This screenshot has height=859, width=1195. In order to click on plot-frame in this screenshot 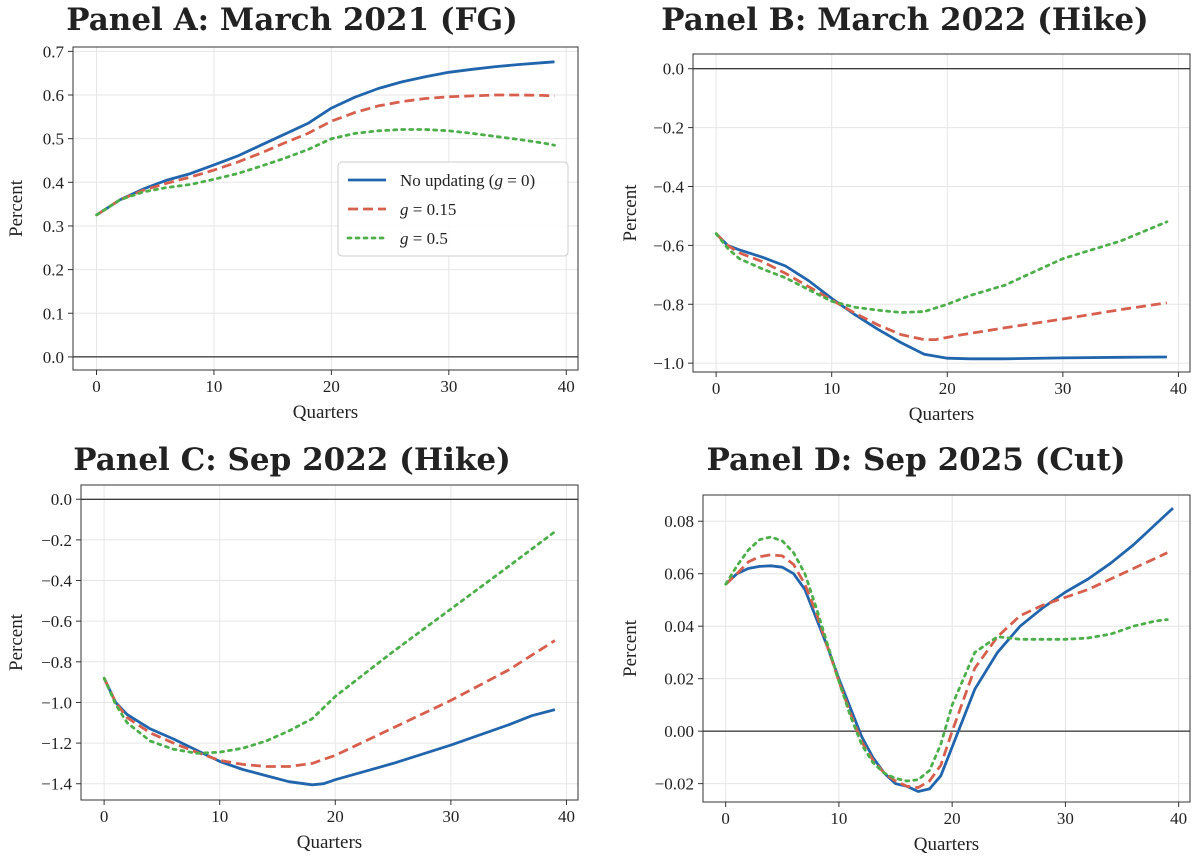, I will do `click(946, 648)`.